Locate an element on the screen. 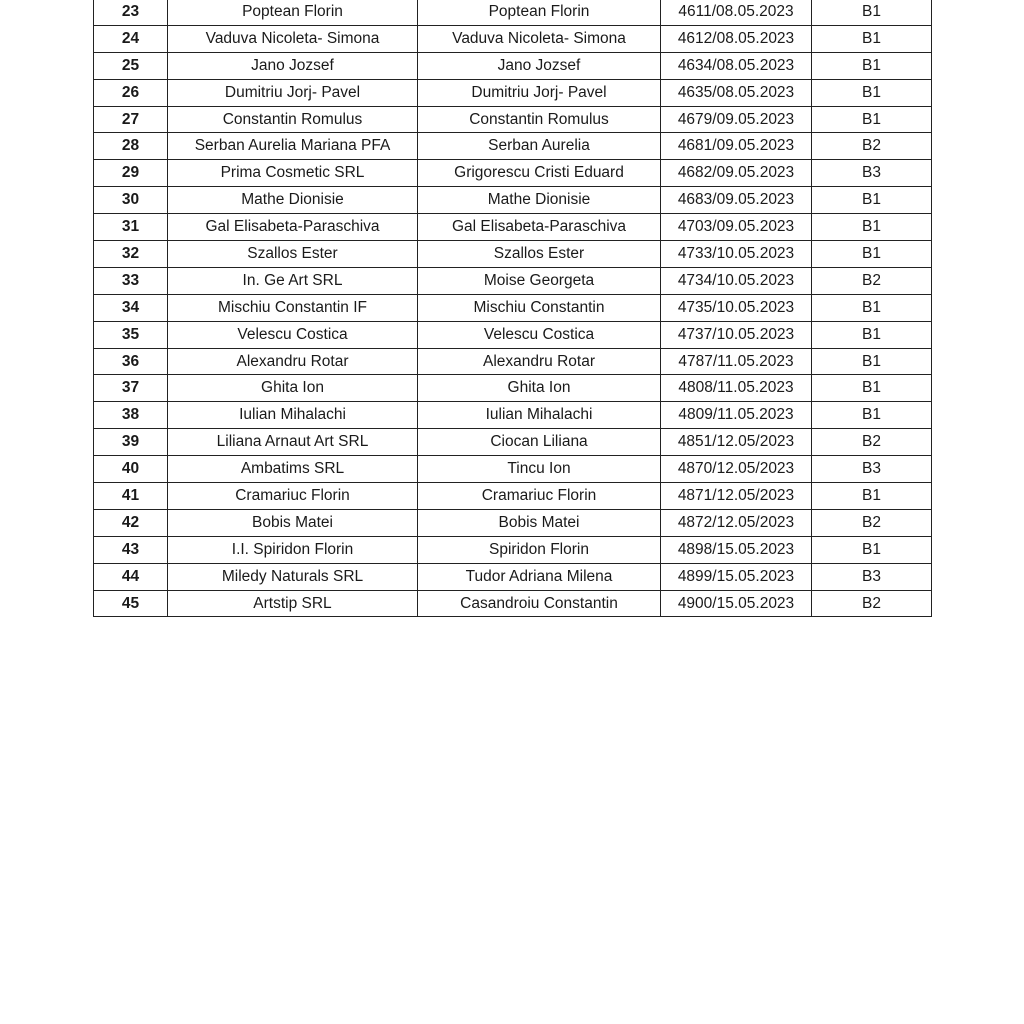  company-cell: Poptean Florin is located at coordinates (292, 13).